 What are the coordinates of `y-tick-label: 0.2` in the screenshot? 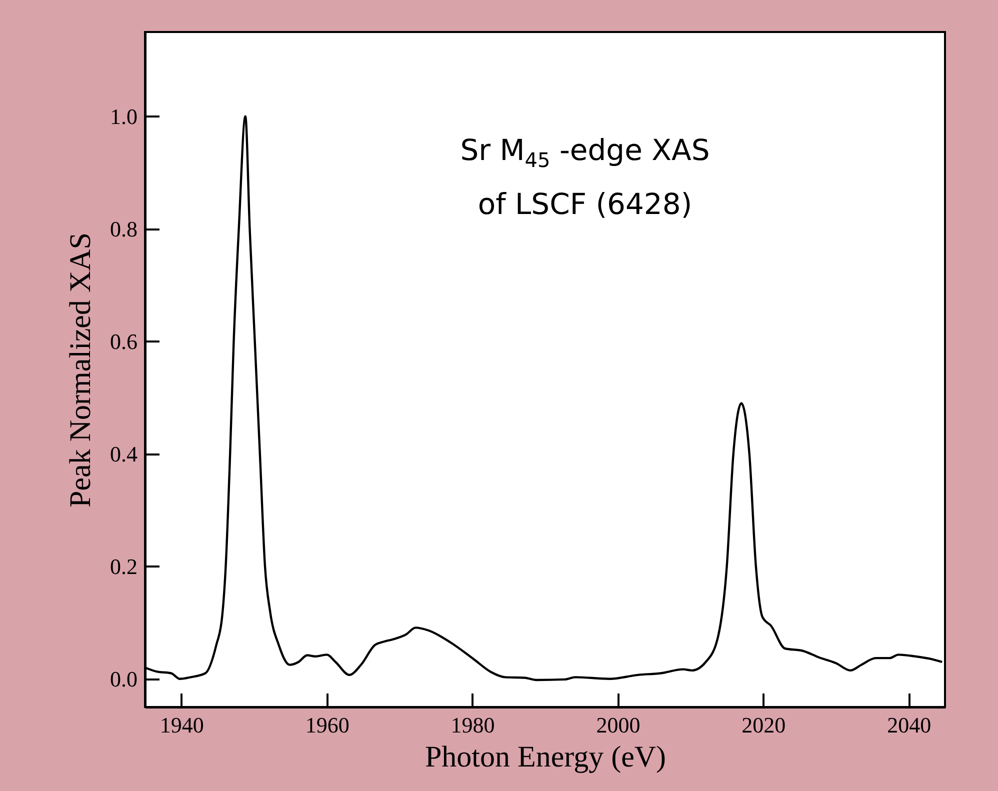 It's located at (124, 566).